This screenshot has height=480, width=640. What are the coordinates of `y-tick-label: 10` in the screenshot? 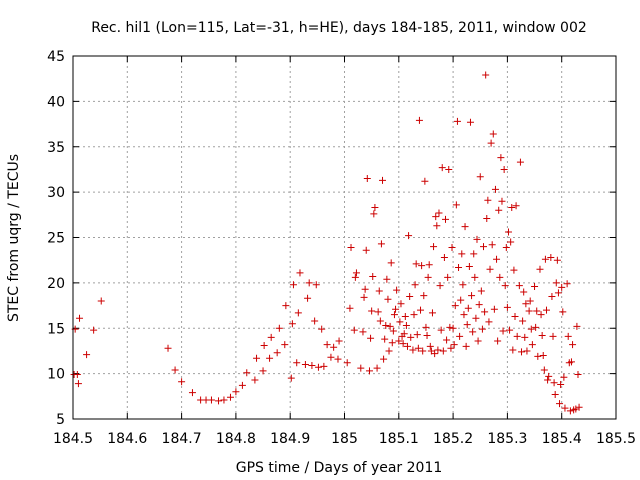 It's located at (56, 375).